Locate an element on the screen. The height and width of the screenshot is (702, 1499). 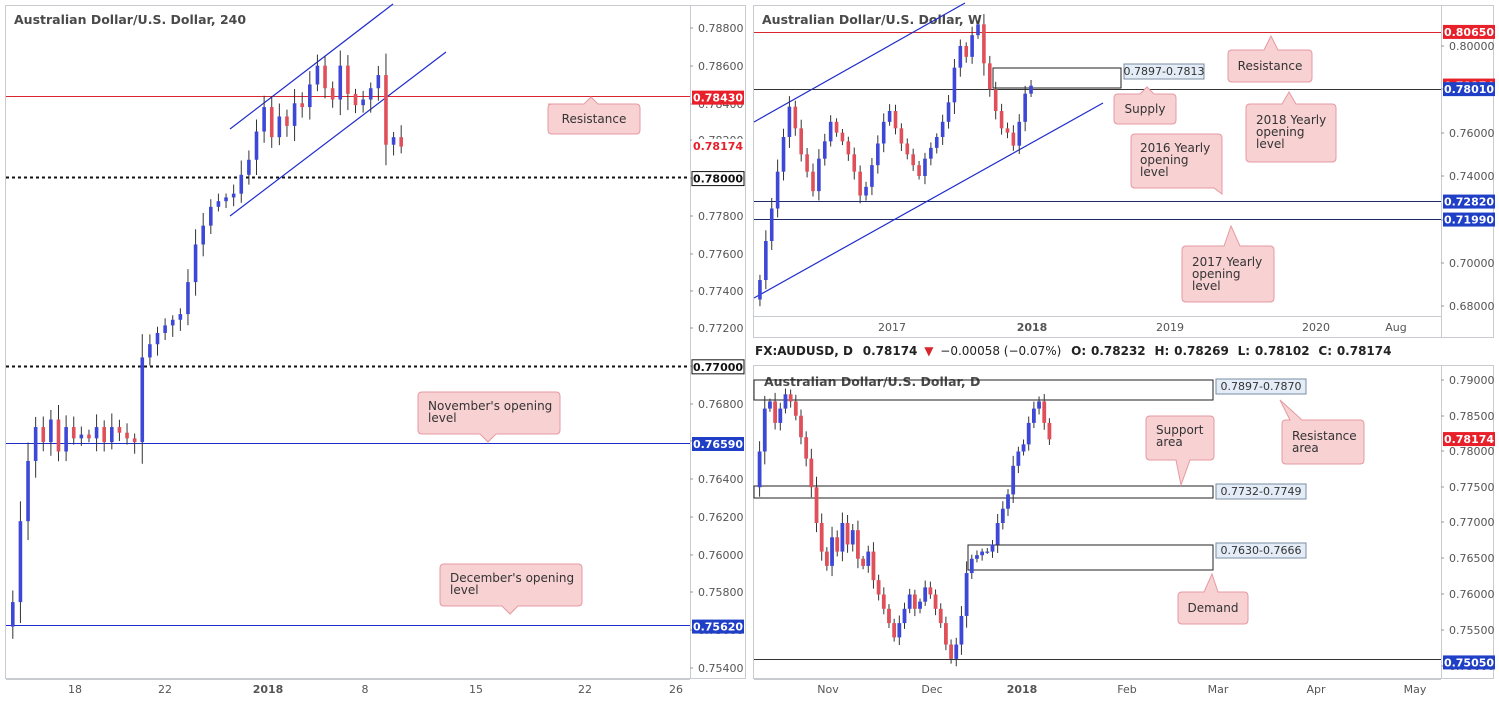
daily-last-price: 0.78174 is located at coordinates (890, 351).